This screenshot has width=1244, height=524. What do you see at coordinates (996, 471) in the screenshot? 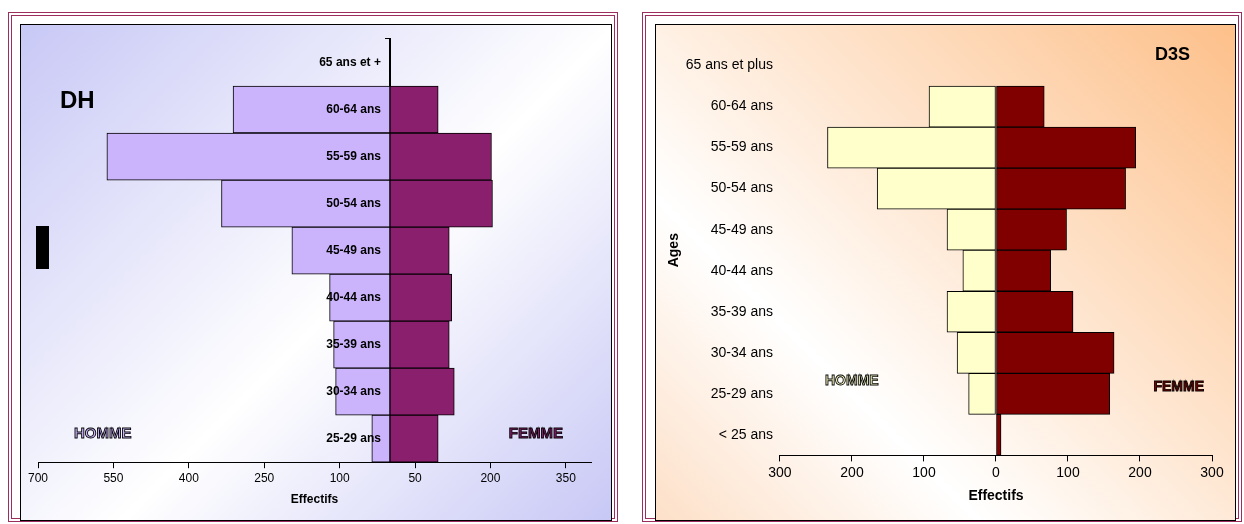
I see `x-tick-label: 0` at bounding box center [996, 471].